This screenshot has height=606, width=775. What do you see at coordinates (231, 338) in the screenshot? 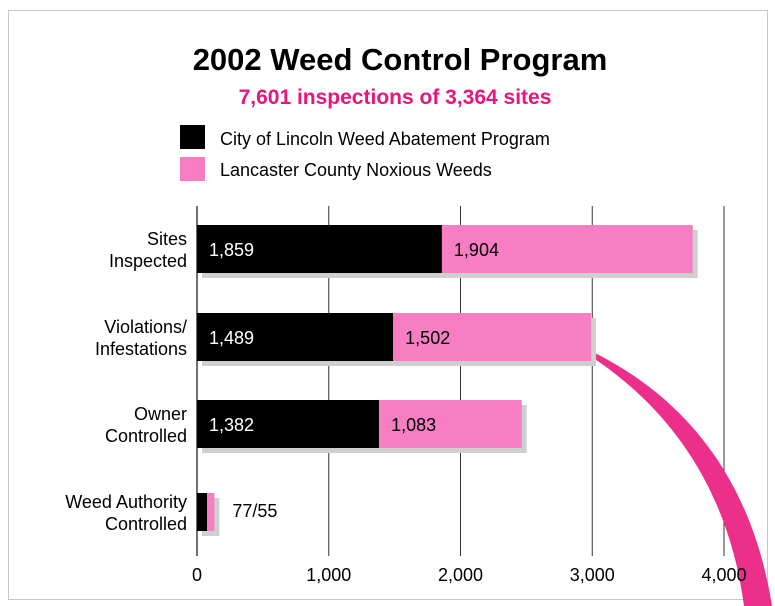
I see `data-label-city-1: 1,489` at bounding box center [231, 338].